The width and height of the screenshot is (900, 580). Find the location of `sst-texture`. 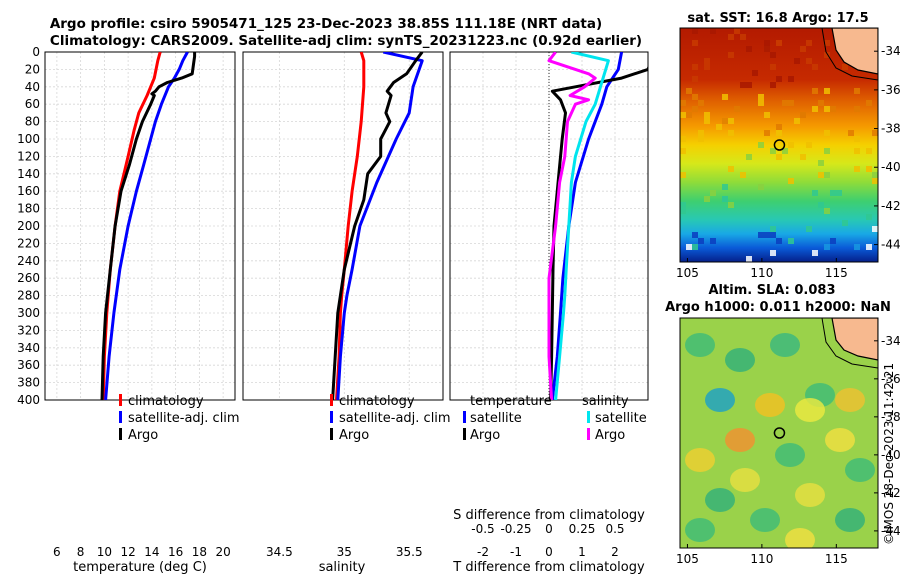

sst-texture is located at coordinates (779, 145).